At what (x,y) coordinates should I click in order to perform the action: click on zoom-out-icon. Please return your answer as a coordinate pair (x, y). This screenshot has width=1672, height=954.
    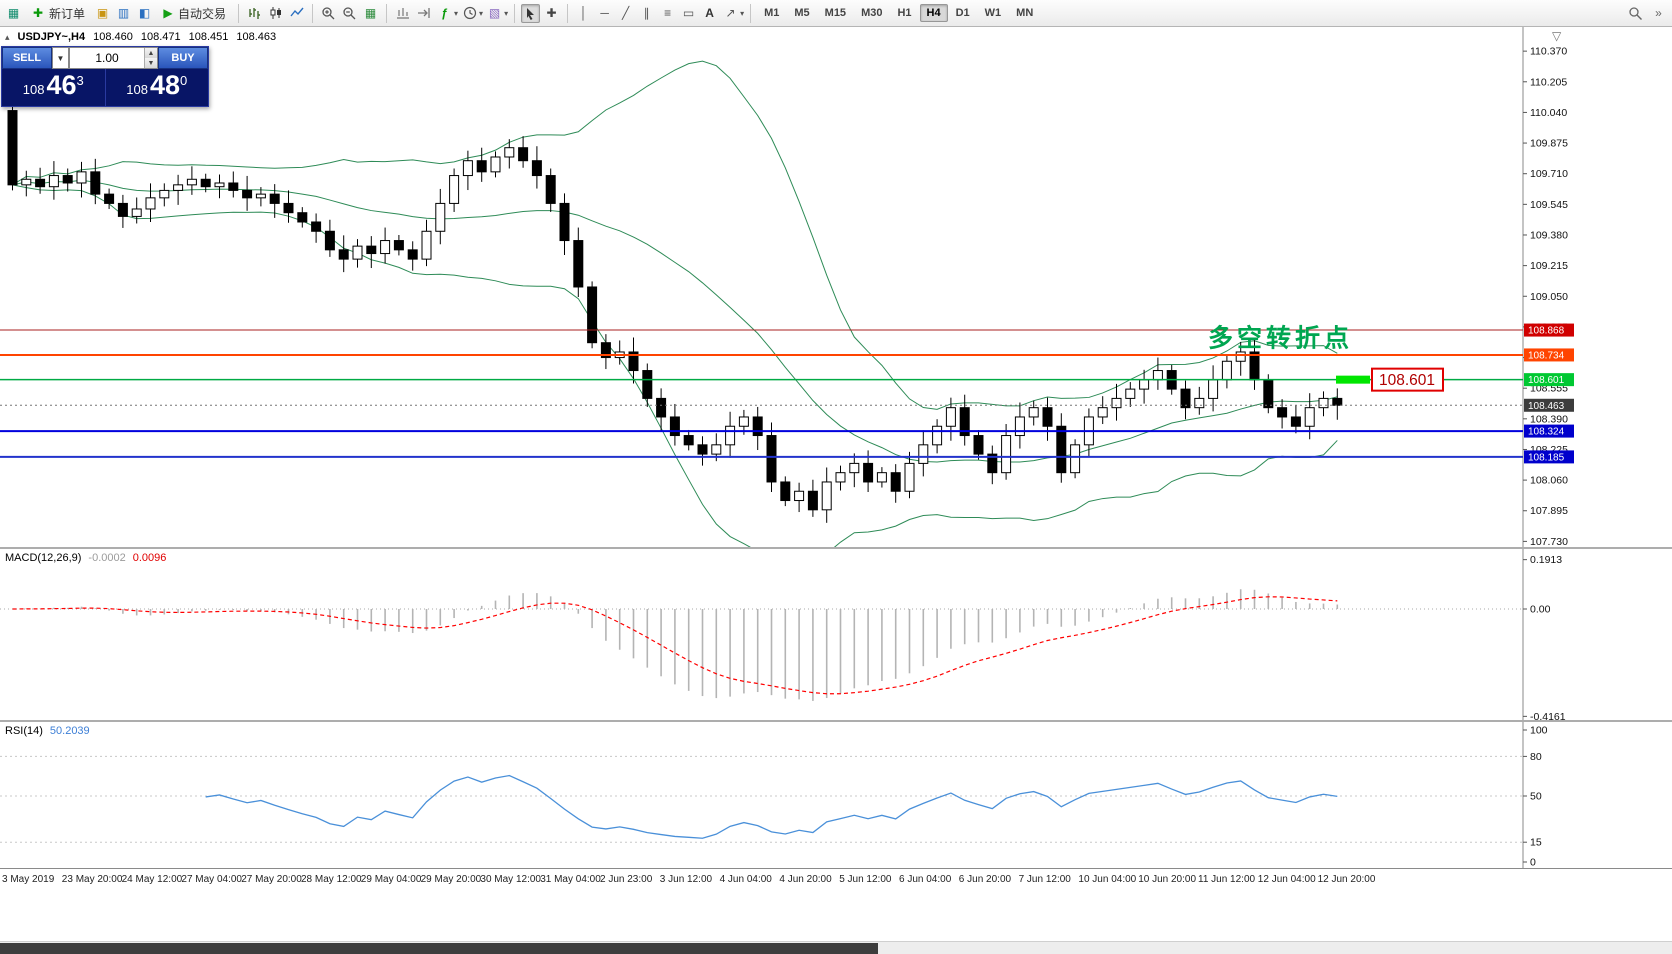
    Looking at the image, I should click on (349, 13).